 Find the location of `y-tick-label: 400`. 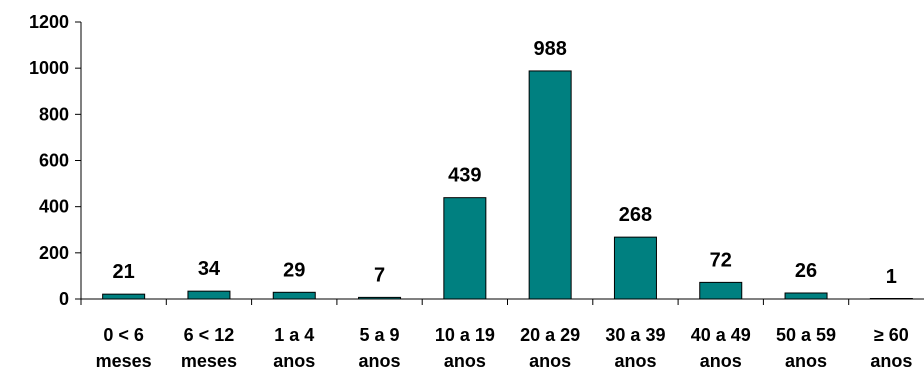

y-tick-label: 400 is located at coordinates (54, 207).